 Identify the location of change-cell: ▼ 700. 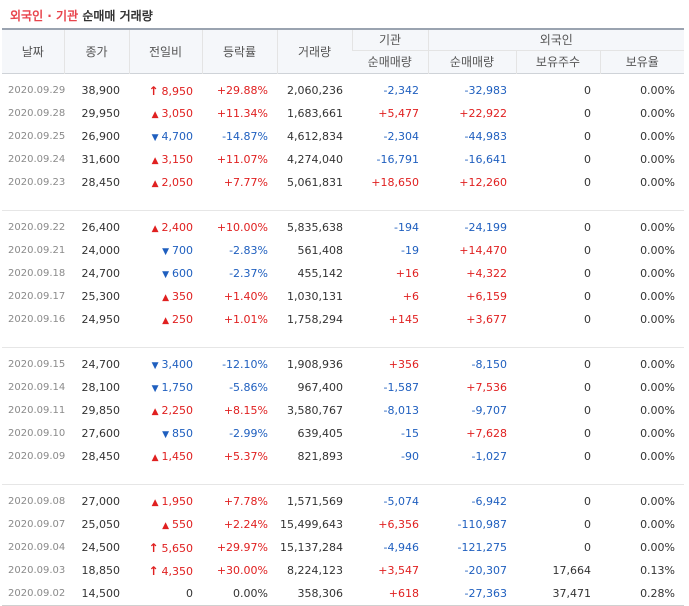
(165, 250).